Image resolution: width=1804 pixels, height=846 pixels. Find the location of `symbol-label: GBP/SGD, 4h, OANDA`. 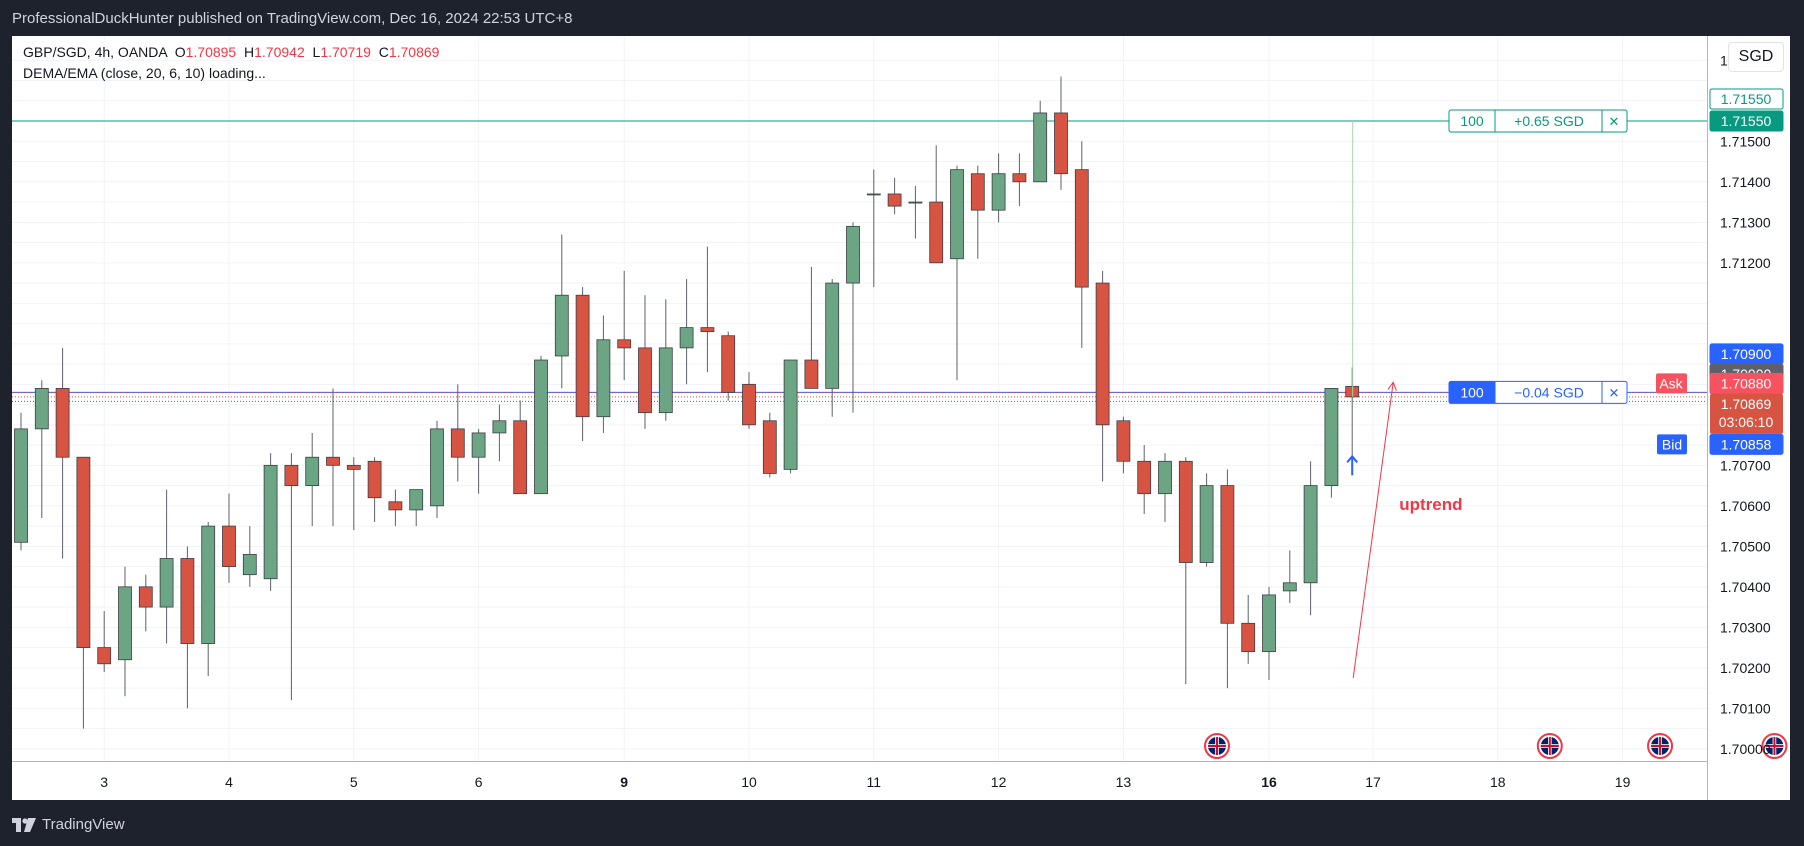

symbol-label: GBP/SGD, 4h, OANDA is located at coordinates (95, 52).